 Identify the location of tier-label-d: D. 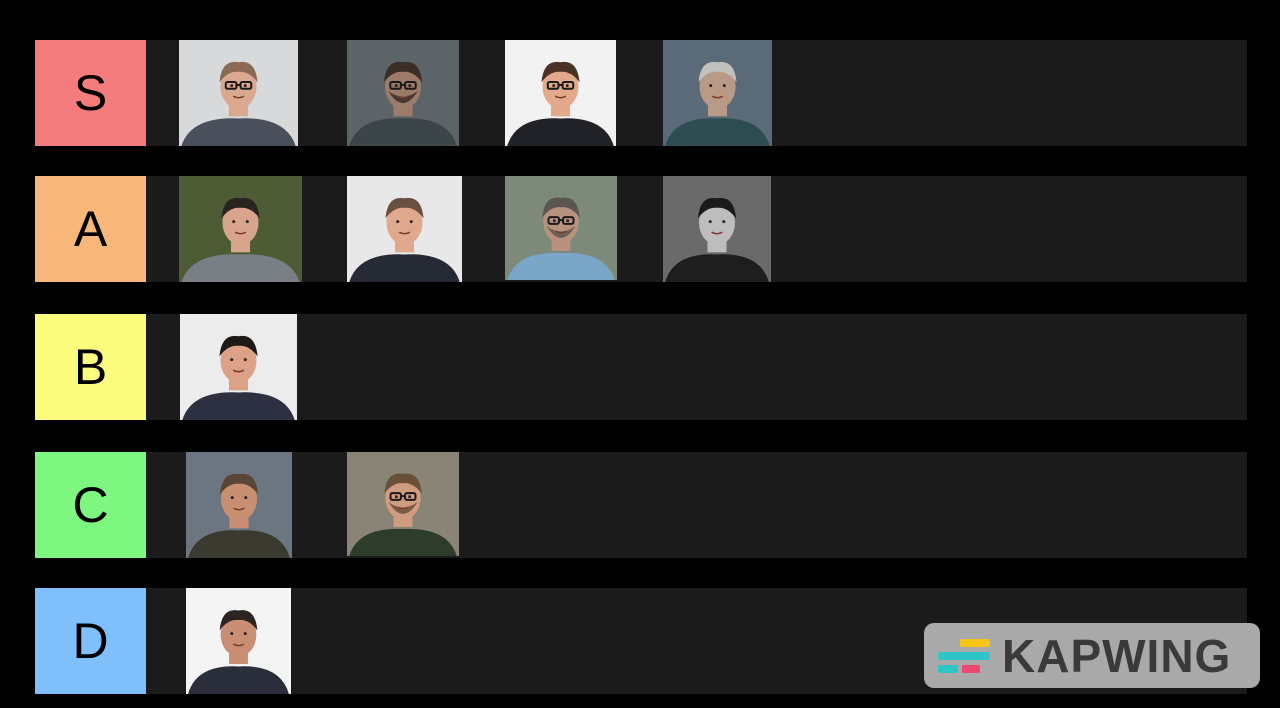
(90, 641).